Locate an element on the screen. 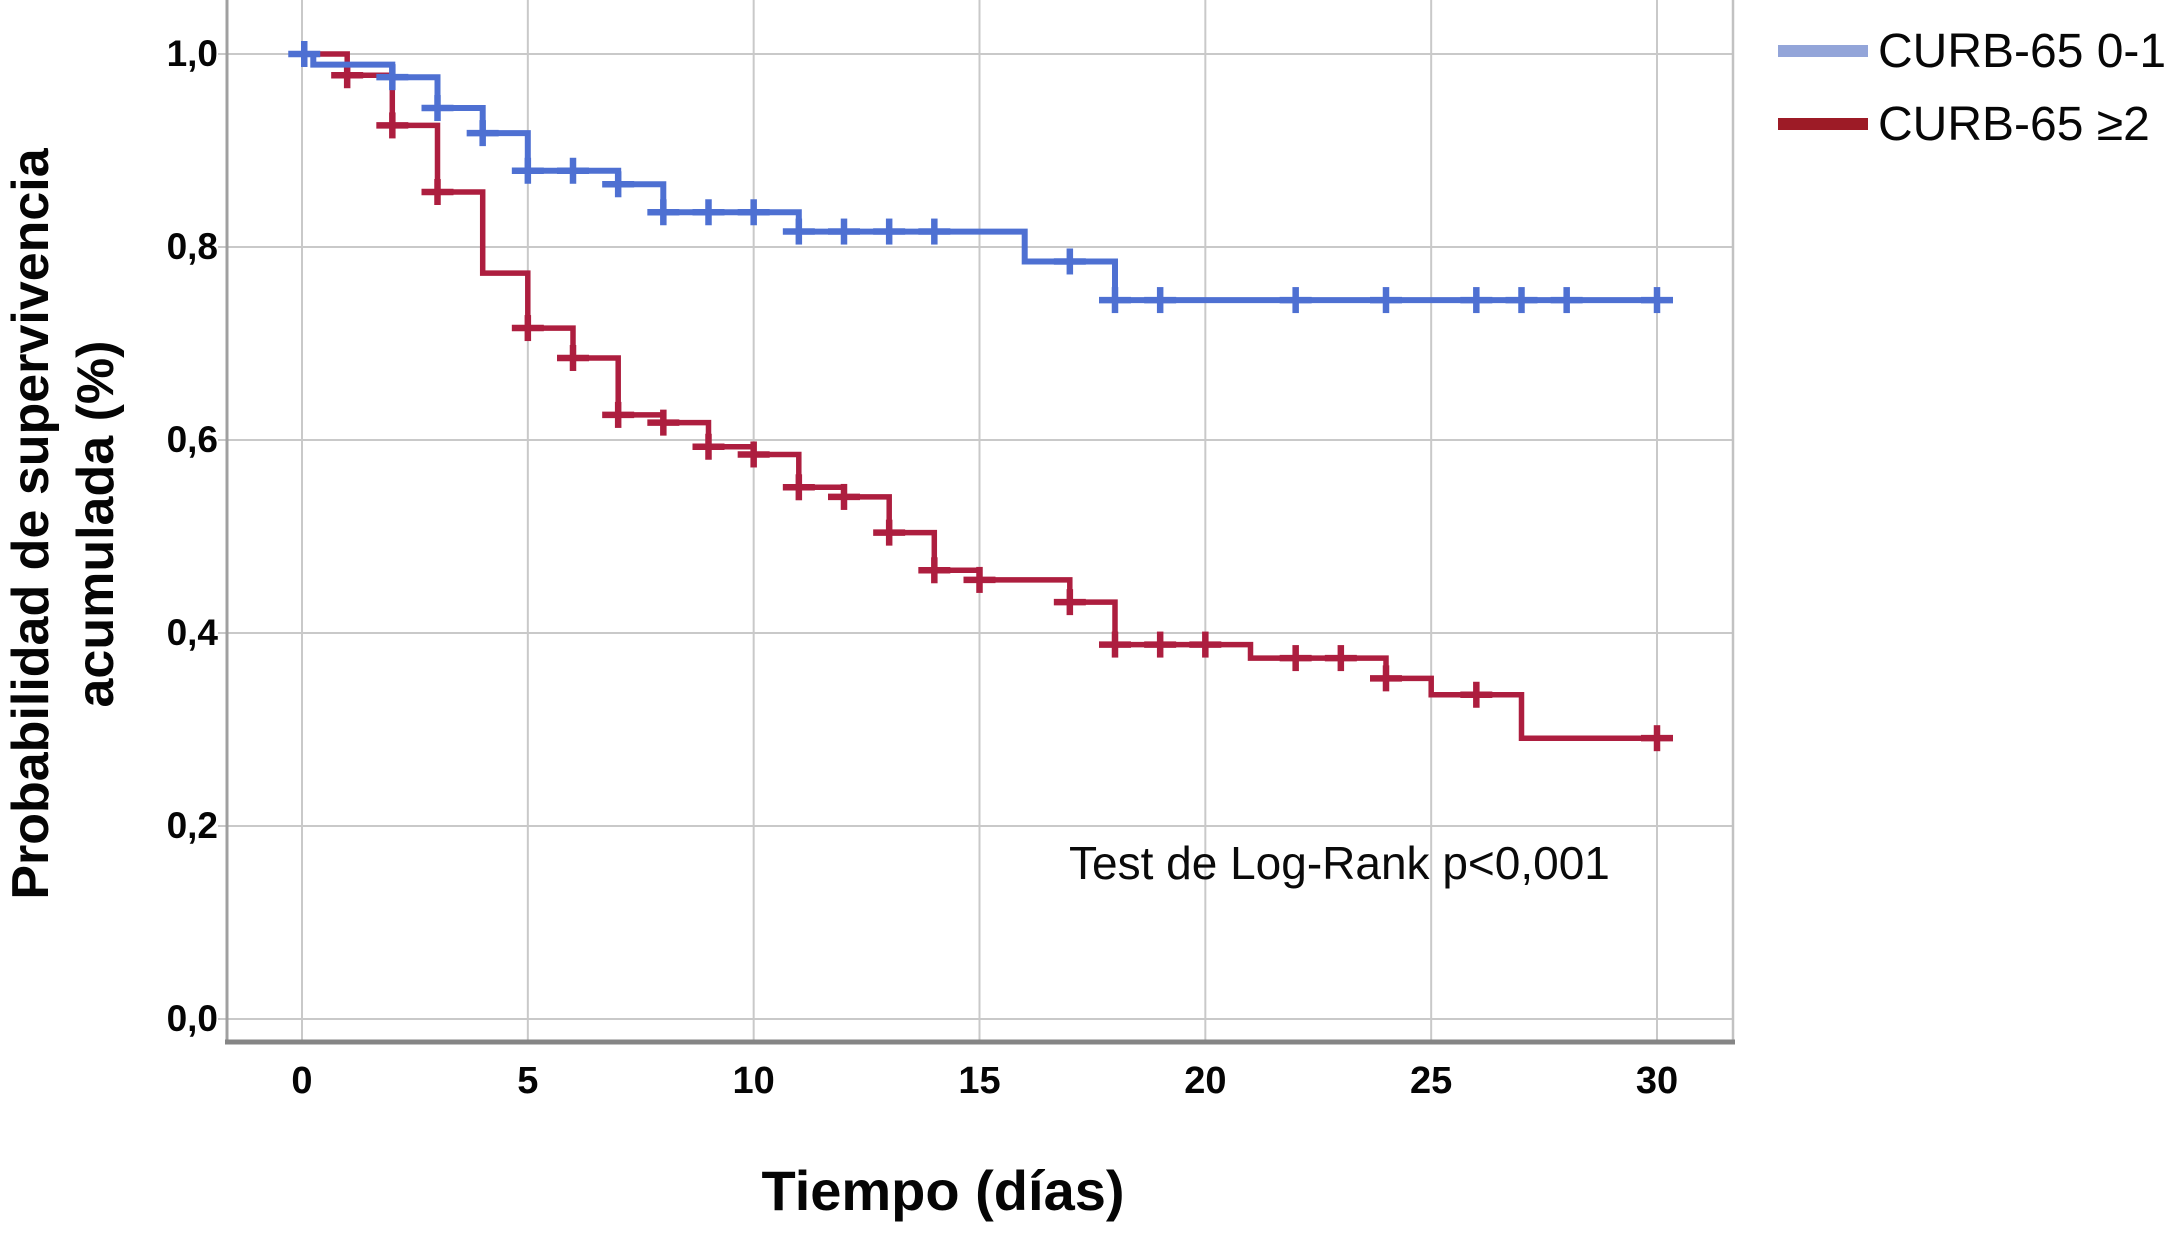 This screenshot has height=1233, width=2167. y-tick-label: 0,6 is located at coordinates (192, 439).